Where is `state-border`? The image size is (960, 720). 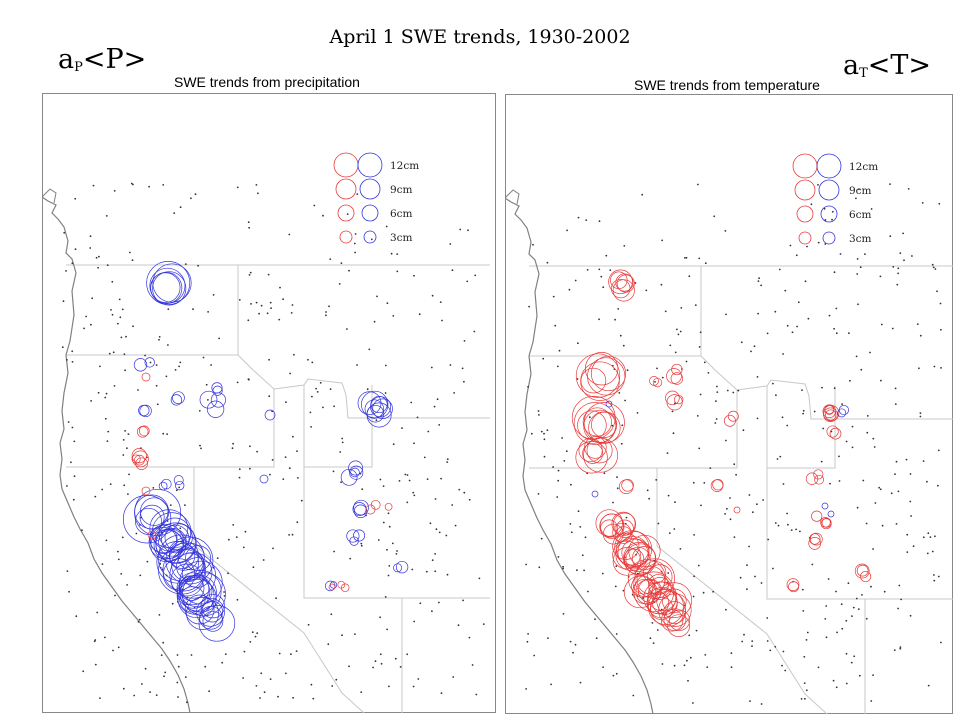
state-border is located at coordinates (694, 590).